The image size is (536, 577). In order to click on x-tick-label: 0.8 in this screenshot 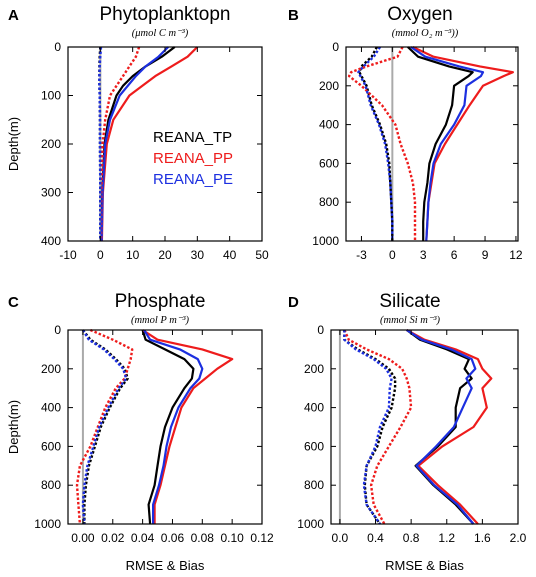, I will do `click(411, 538)`.